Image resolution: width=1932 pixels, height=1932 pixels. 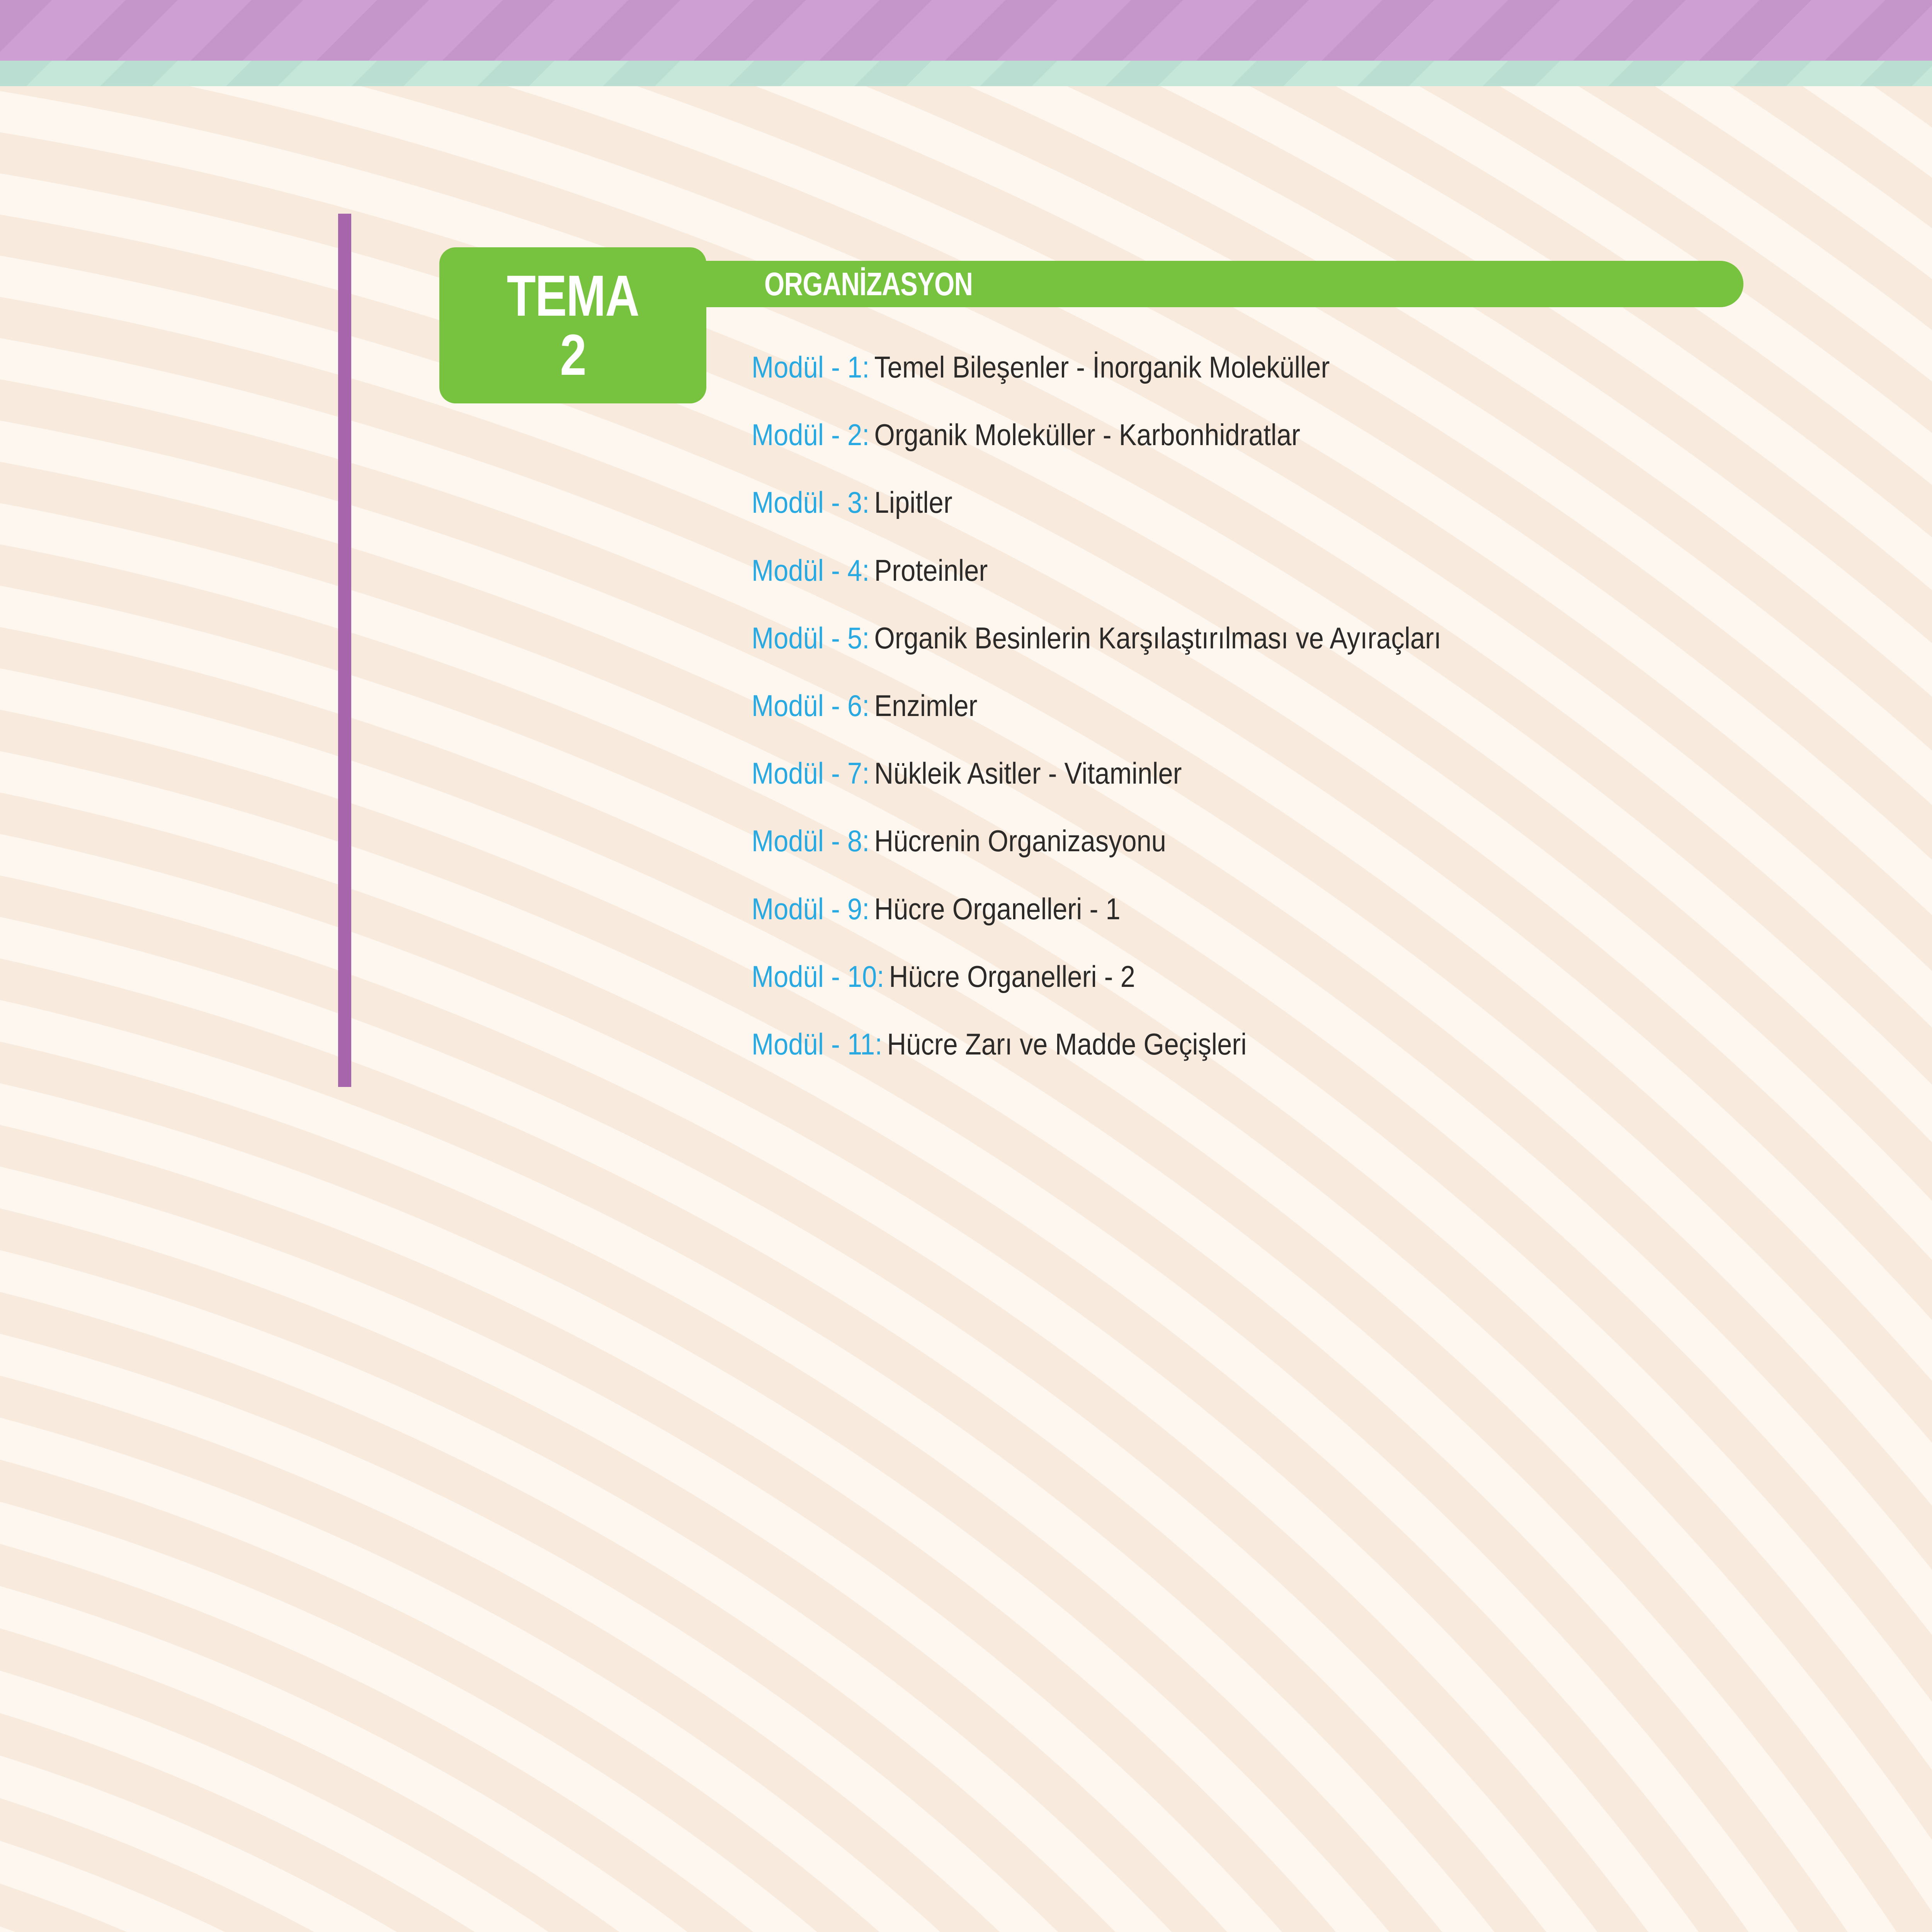 I want to click on tema-number: 2, so click(x=573, y=355).